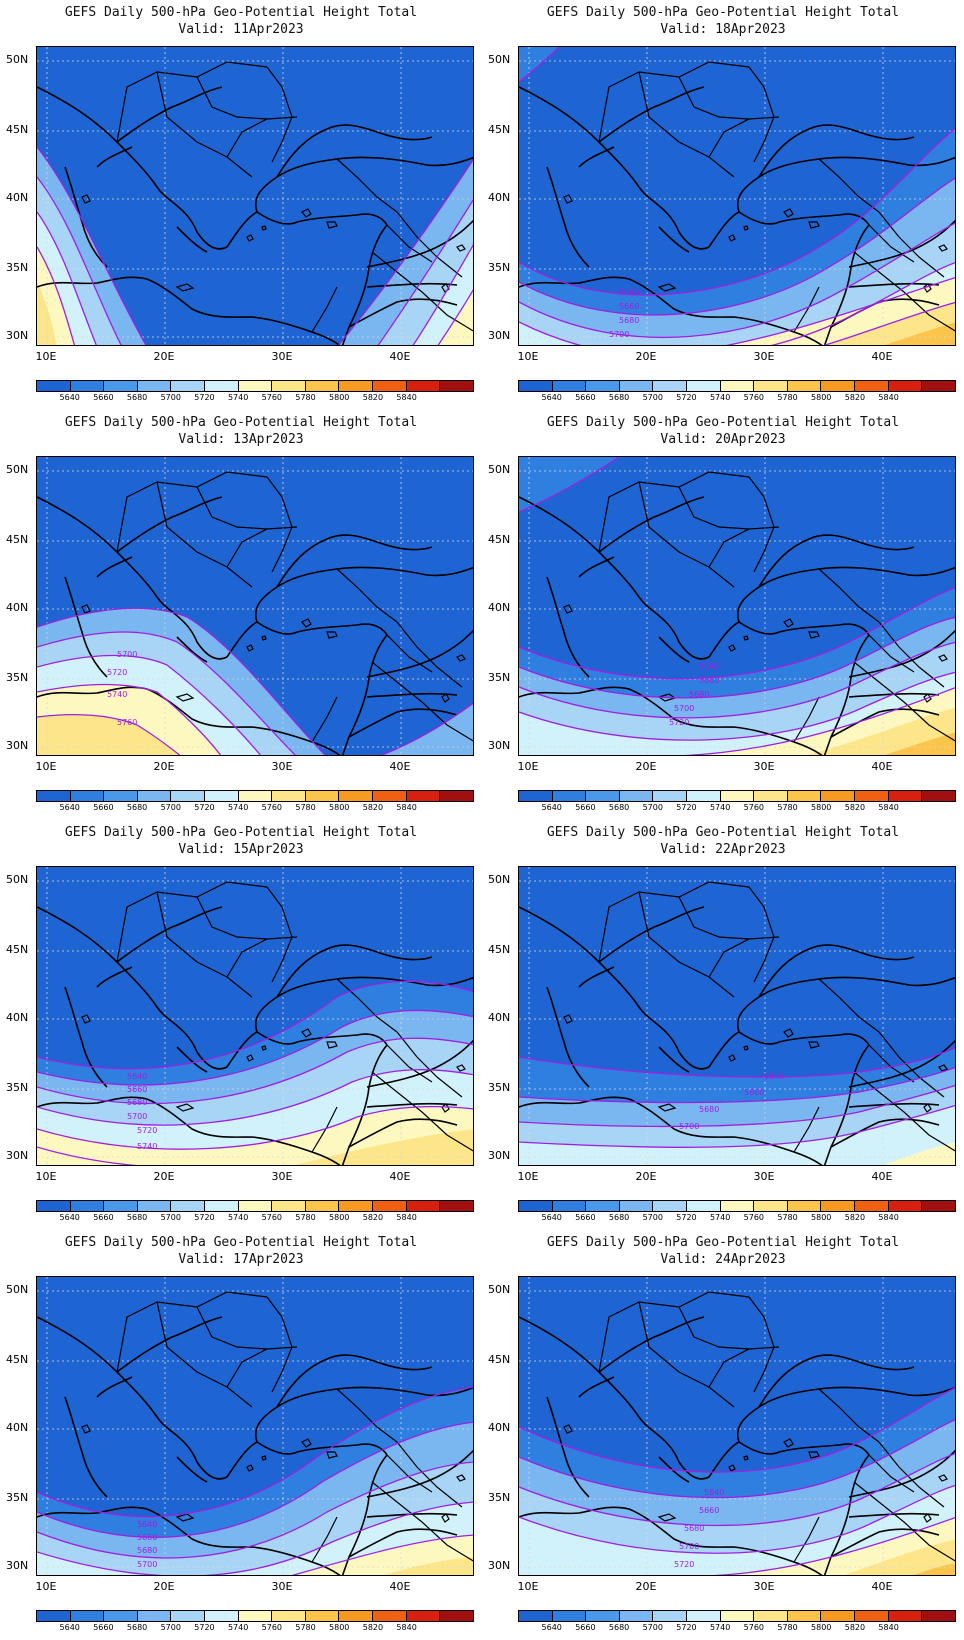 Image resolution: width=964 pixels, height=1640 pixels. Describe the element at coordinates (137, 1076) in the screenshot. I see `contour-value-label: 5640` at that location.